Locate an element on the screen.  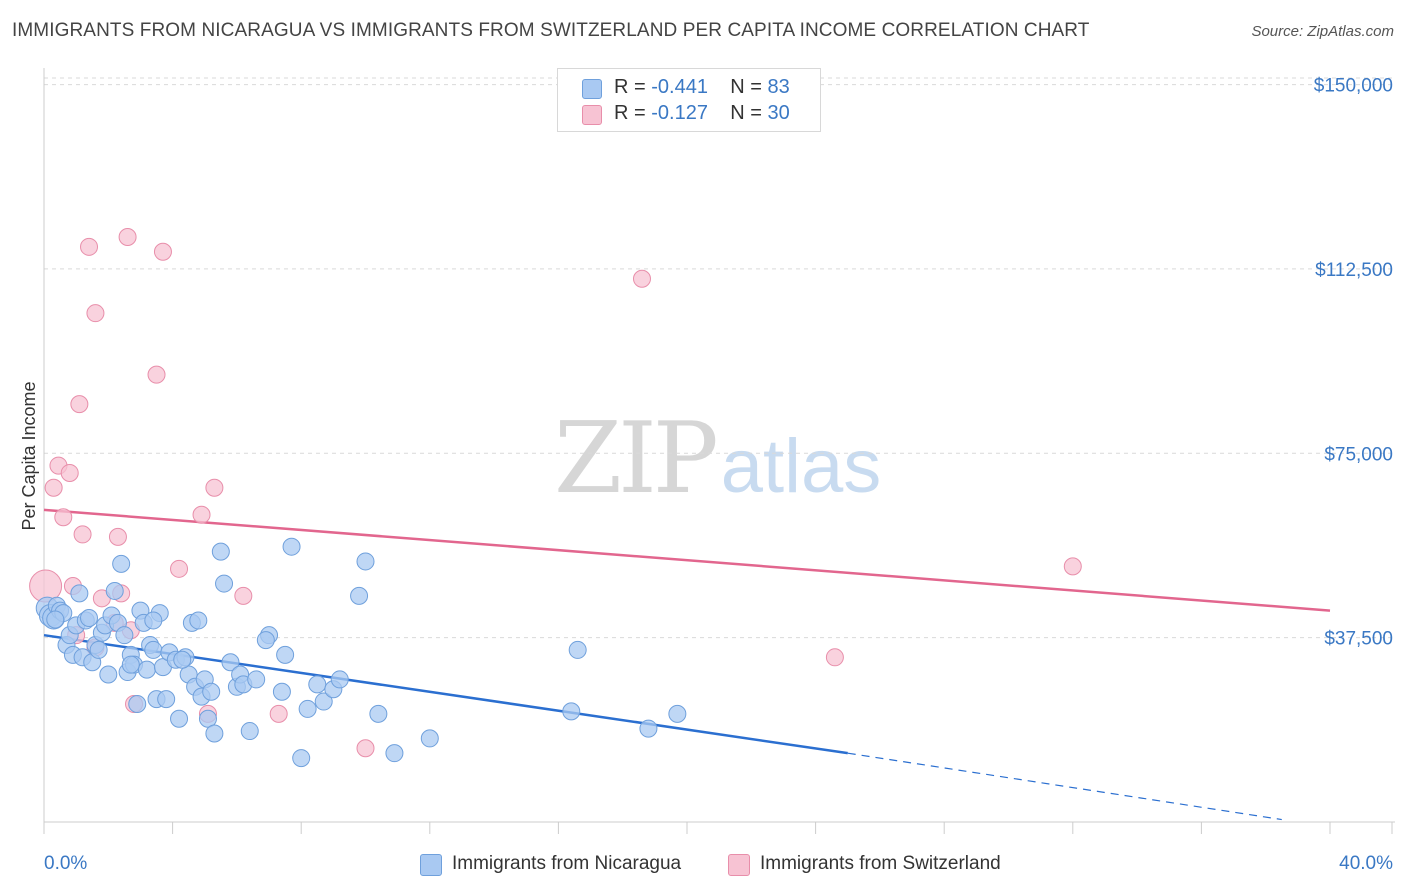
legend-r-value: -0.441 is located at coordinates (679, 87).